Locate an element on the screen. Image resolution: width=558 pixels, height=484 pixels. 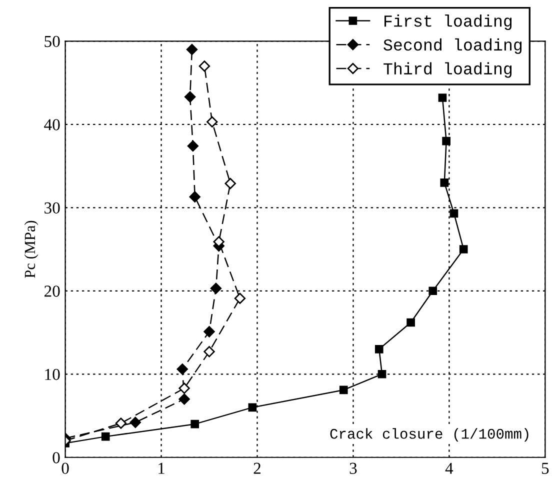
legend-label: First loading is located at coordinates (448, 22).